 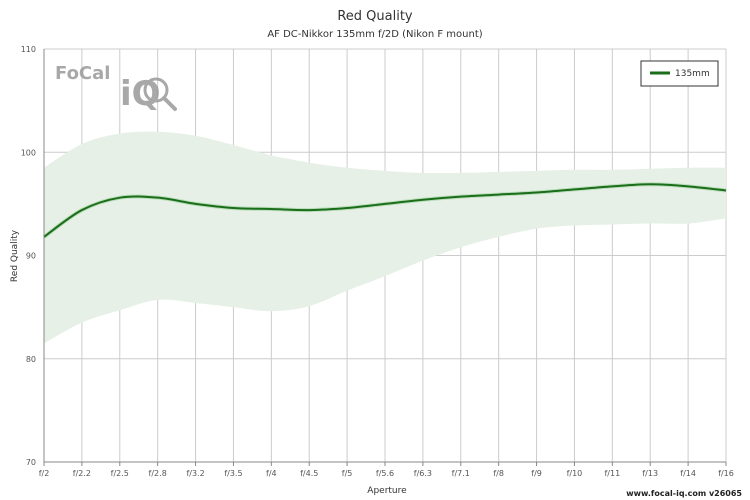 What do you see at coordinates (461, 473) in the screenshot?
I see `x-tick-label: f/7.1` at bounding box center [461, 473].